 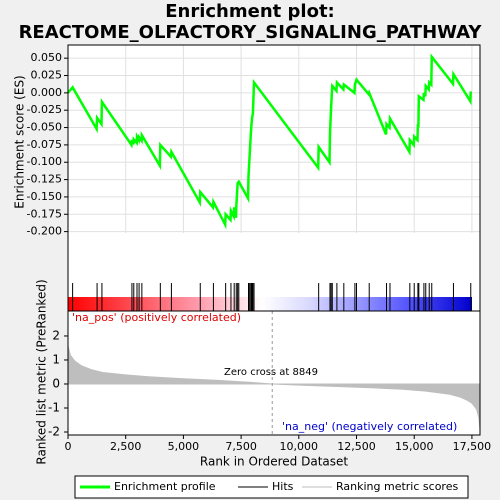 What do you see at coordinates (251, 32) in the screenshot?
I see `title: REACTOME_OLFACTORY_SIGNALING_PATHWAY` at bounding box center [251, 32].